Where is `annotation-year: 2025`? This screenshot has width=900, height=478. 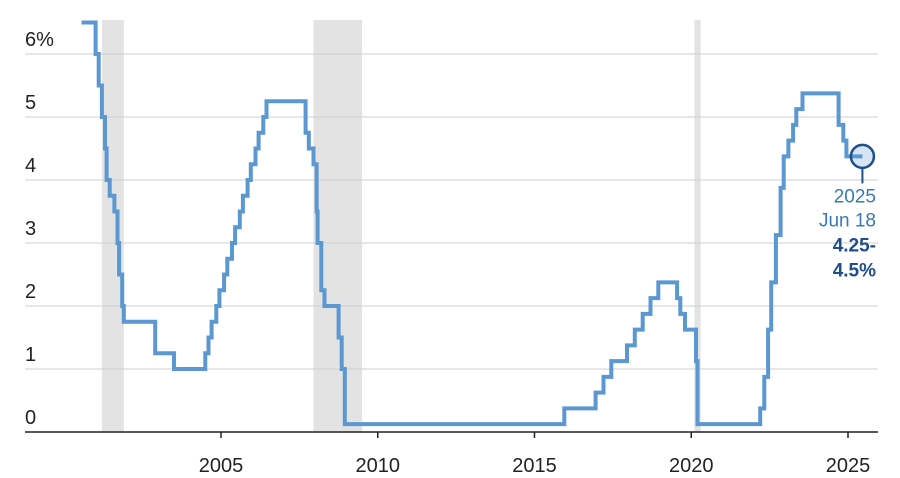 annotation-year: 2025 is located at coordinates (855, 196).